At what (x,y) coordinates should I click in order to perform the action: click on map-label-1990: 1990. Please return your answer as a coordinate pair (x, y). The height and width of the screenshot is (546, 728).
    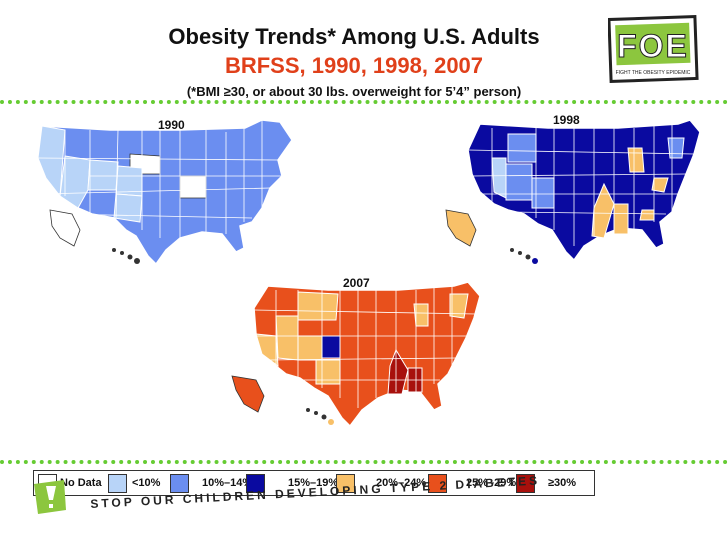
    Looking at the image, I should click on (171, 125).